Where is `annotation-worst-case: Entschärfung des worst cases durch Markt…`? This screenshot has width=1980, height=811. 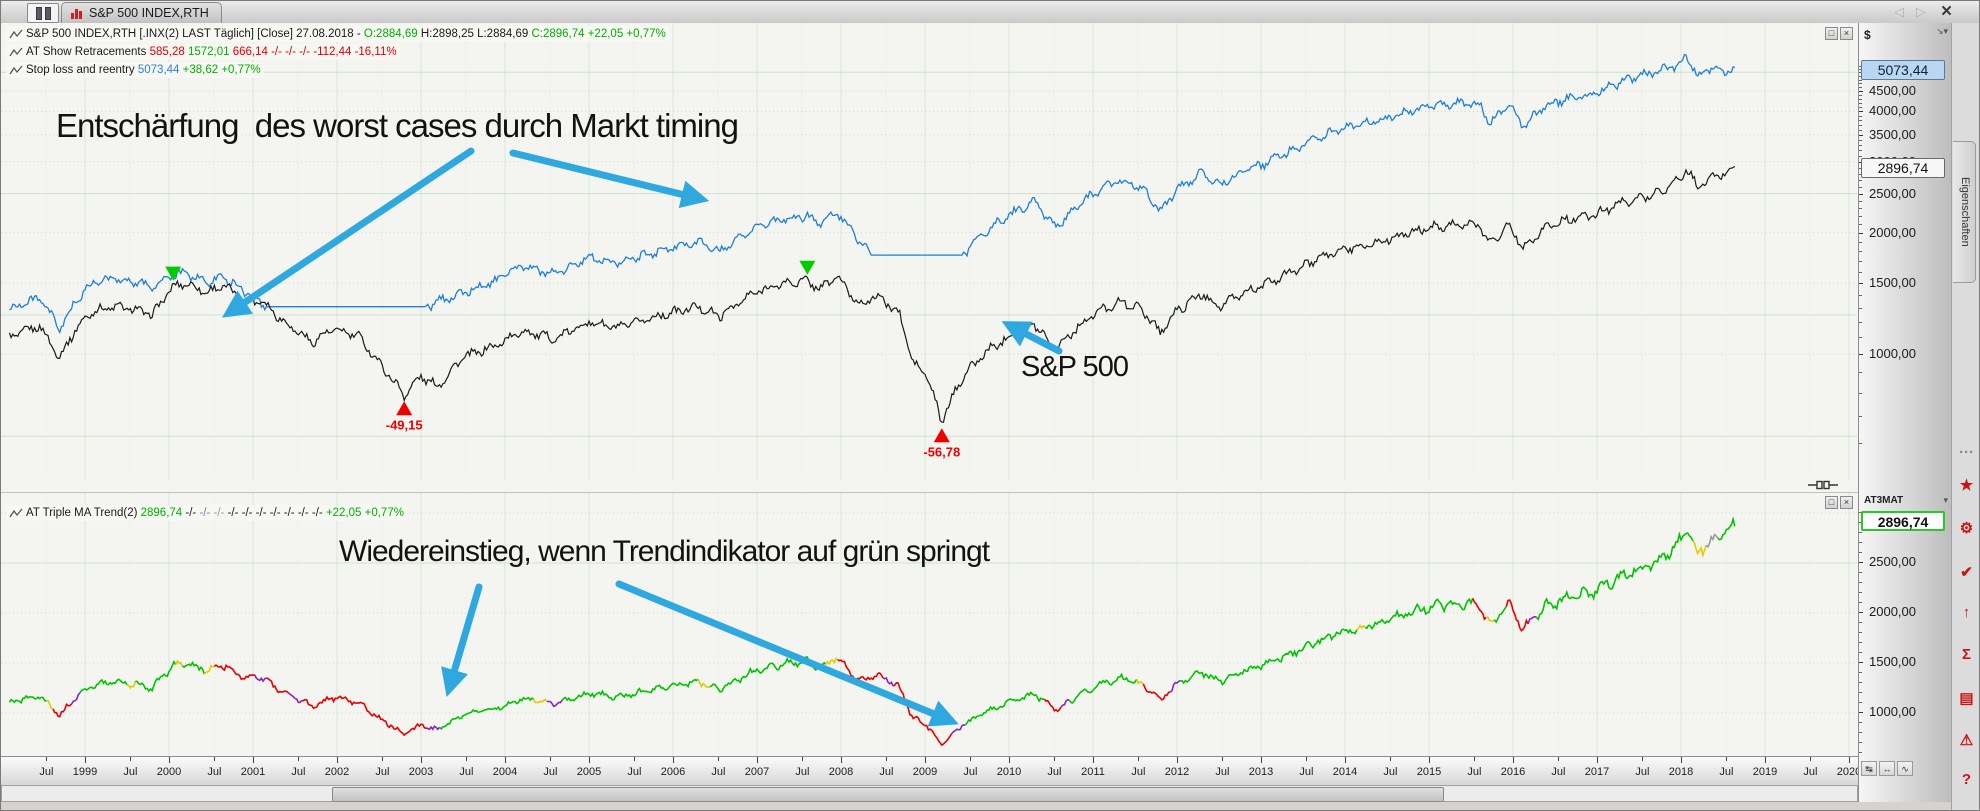 annotation-worst-case: Entschärfung des worst cases durch Markt… is located at coordinates (397, 125).